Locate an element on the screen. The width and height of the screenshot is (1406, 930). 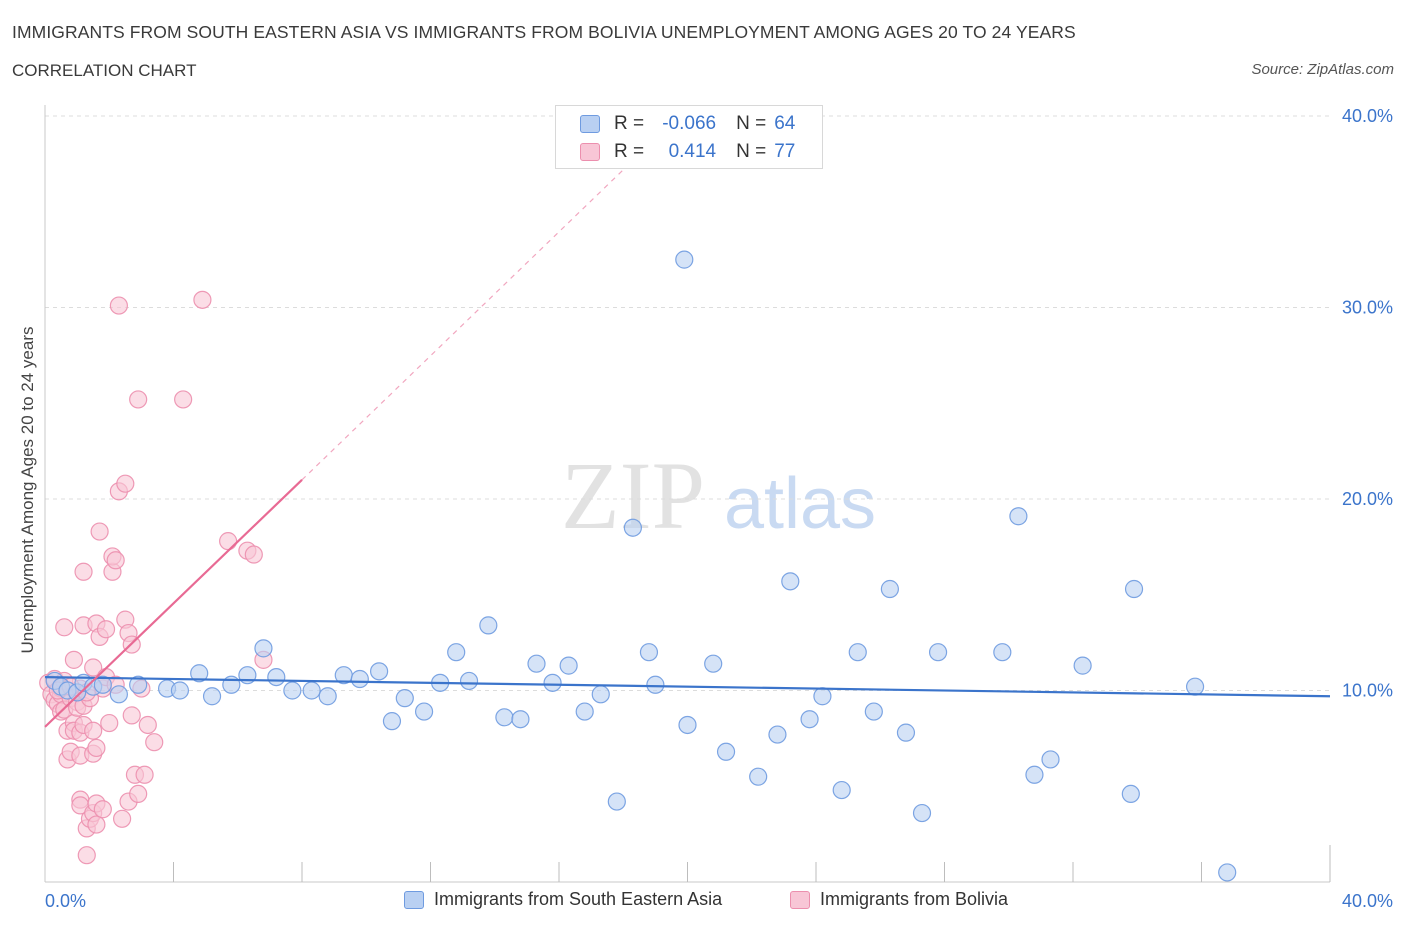
legend-r-value: -0.066 is located at coordinates (689, 123).